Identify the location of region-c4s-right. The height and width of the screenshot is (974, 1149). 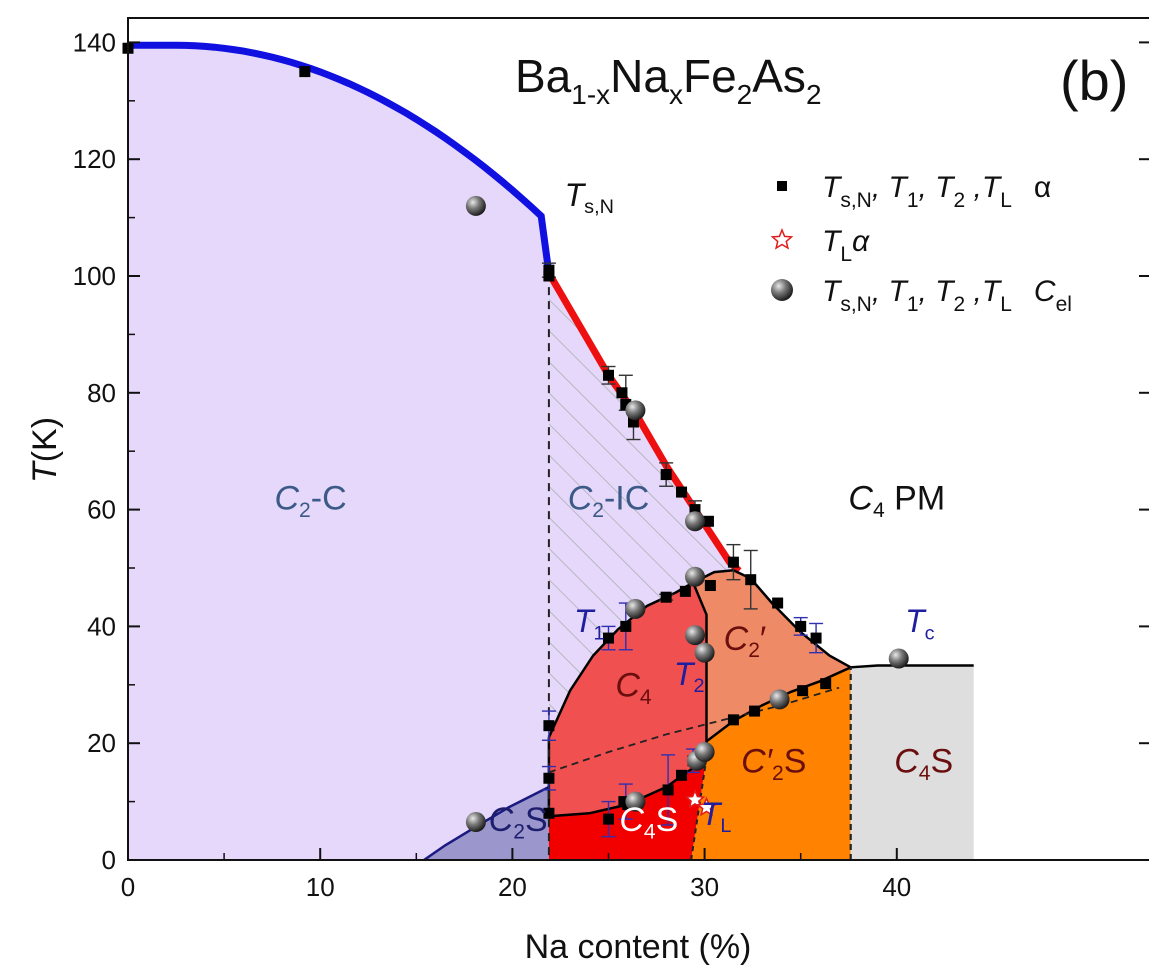
(912, 762).